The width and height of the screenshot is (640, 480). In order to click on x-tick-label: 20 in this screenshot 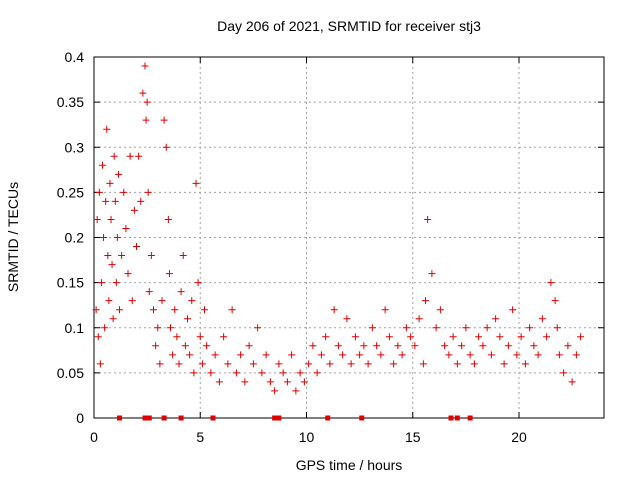, I will do `click(519, 437)`.